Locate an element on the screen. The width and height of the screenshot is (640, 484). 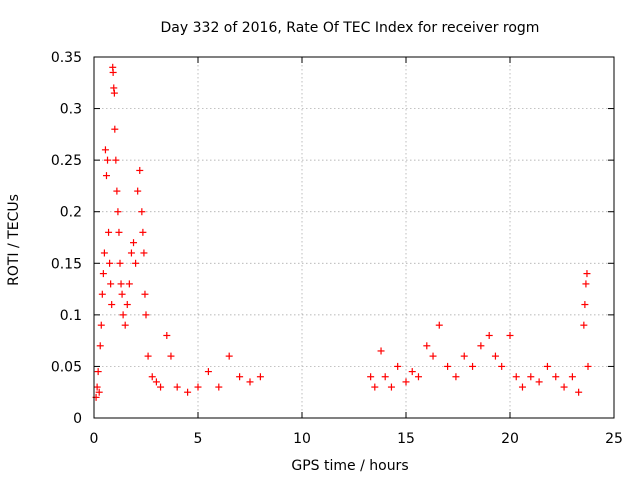
y-tick-label: 0.1 is located at coordinates (71, 316).